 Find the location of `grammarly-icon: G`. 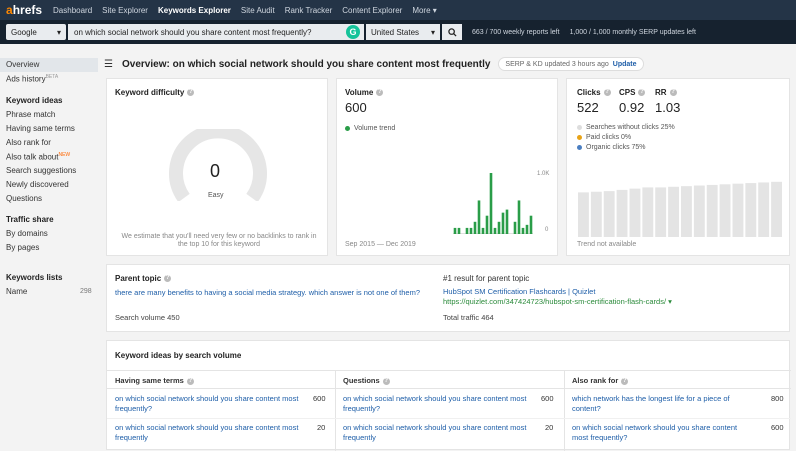

grammarly-icon: G is located at coordinates (353, 32).